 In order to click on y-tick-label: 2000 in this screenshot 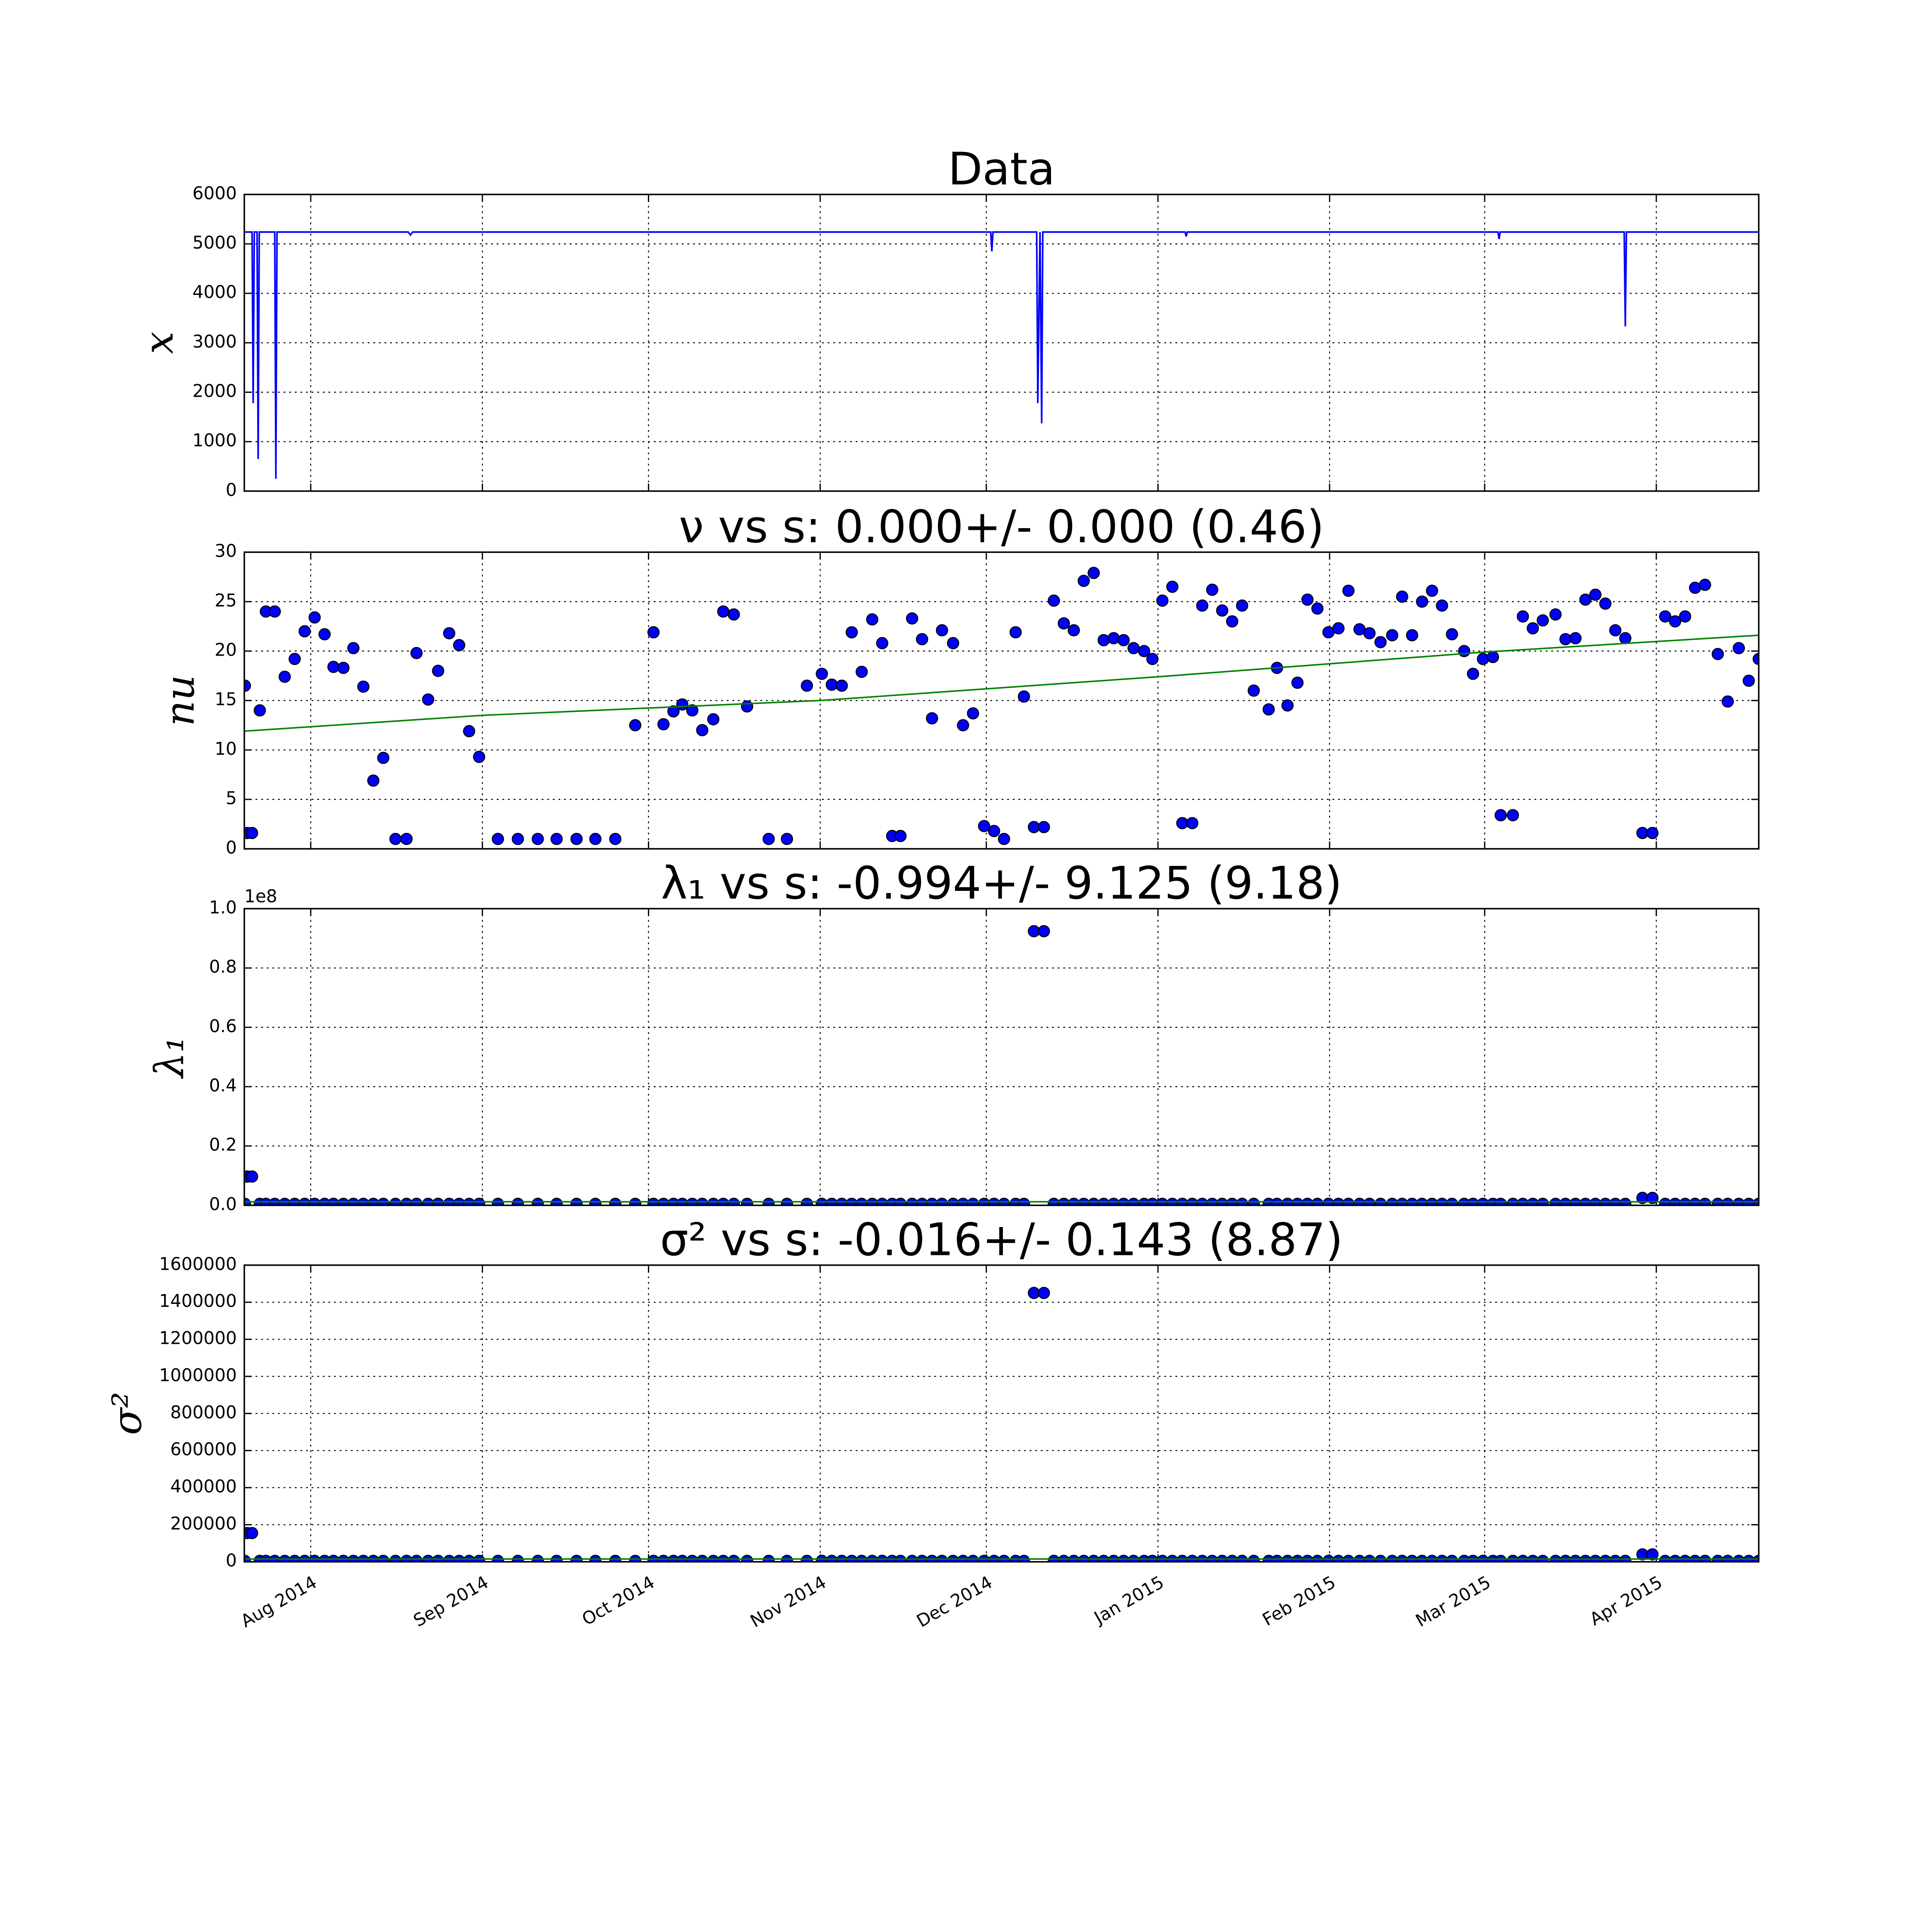, I will do `click(214, 391)`.